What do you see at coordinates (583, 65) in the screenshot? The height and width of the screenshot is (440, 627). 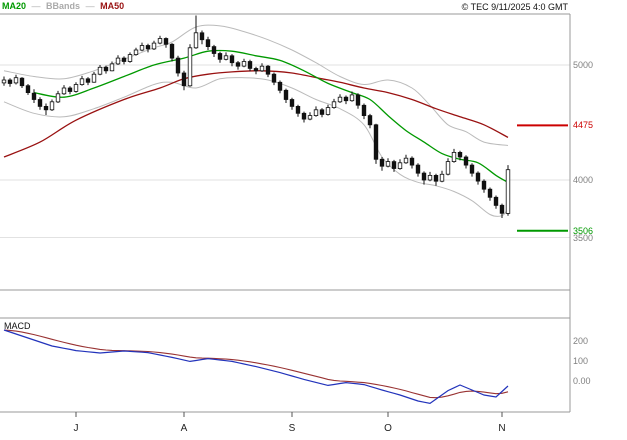 I see `price-tick-5000: 5000` at bounding box center [583, 65].